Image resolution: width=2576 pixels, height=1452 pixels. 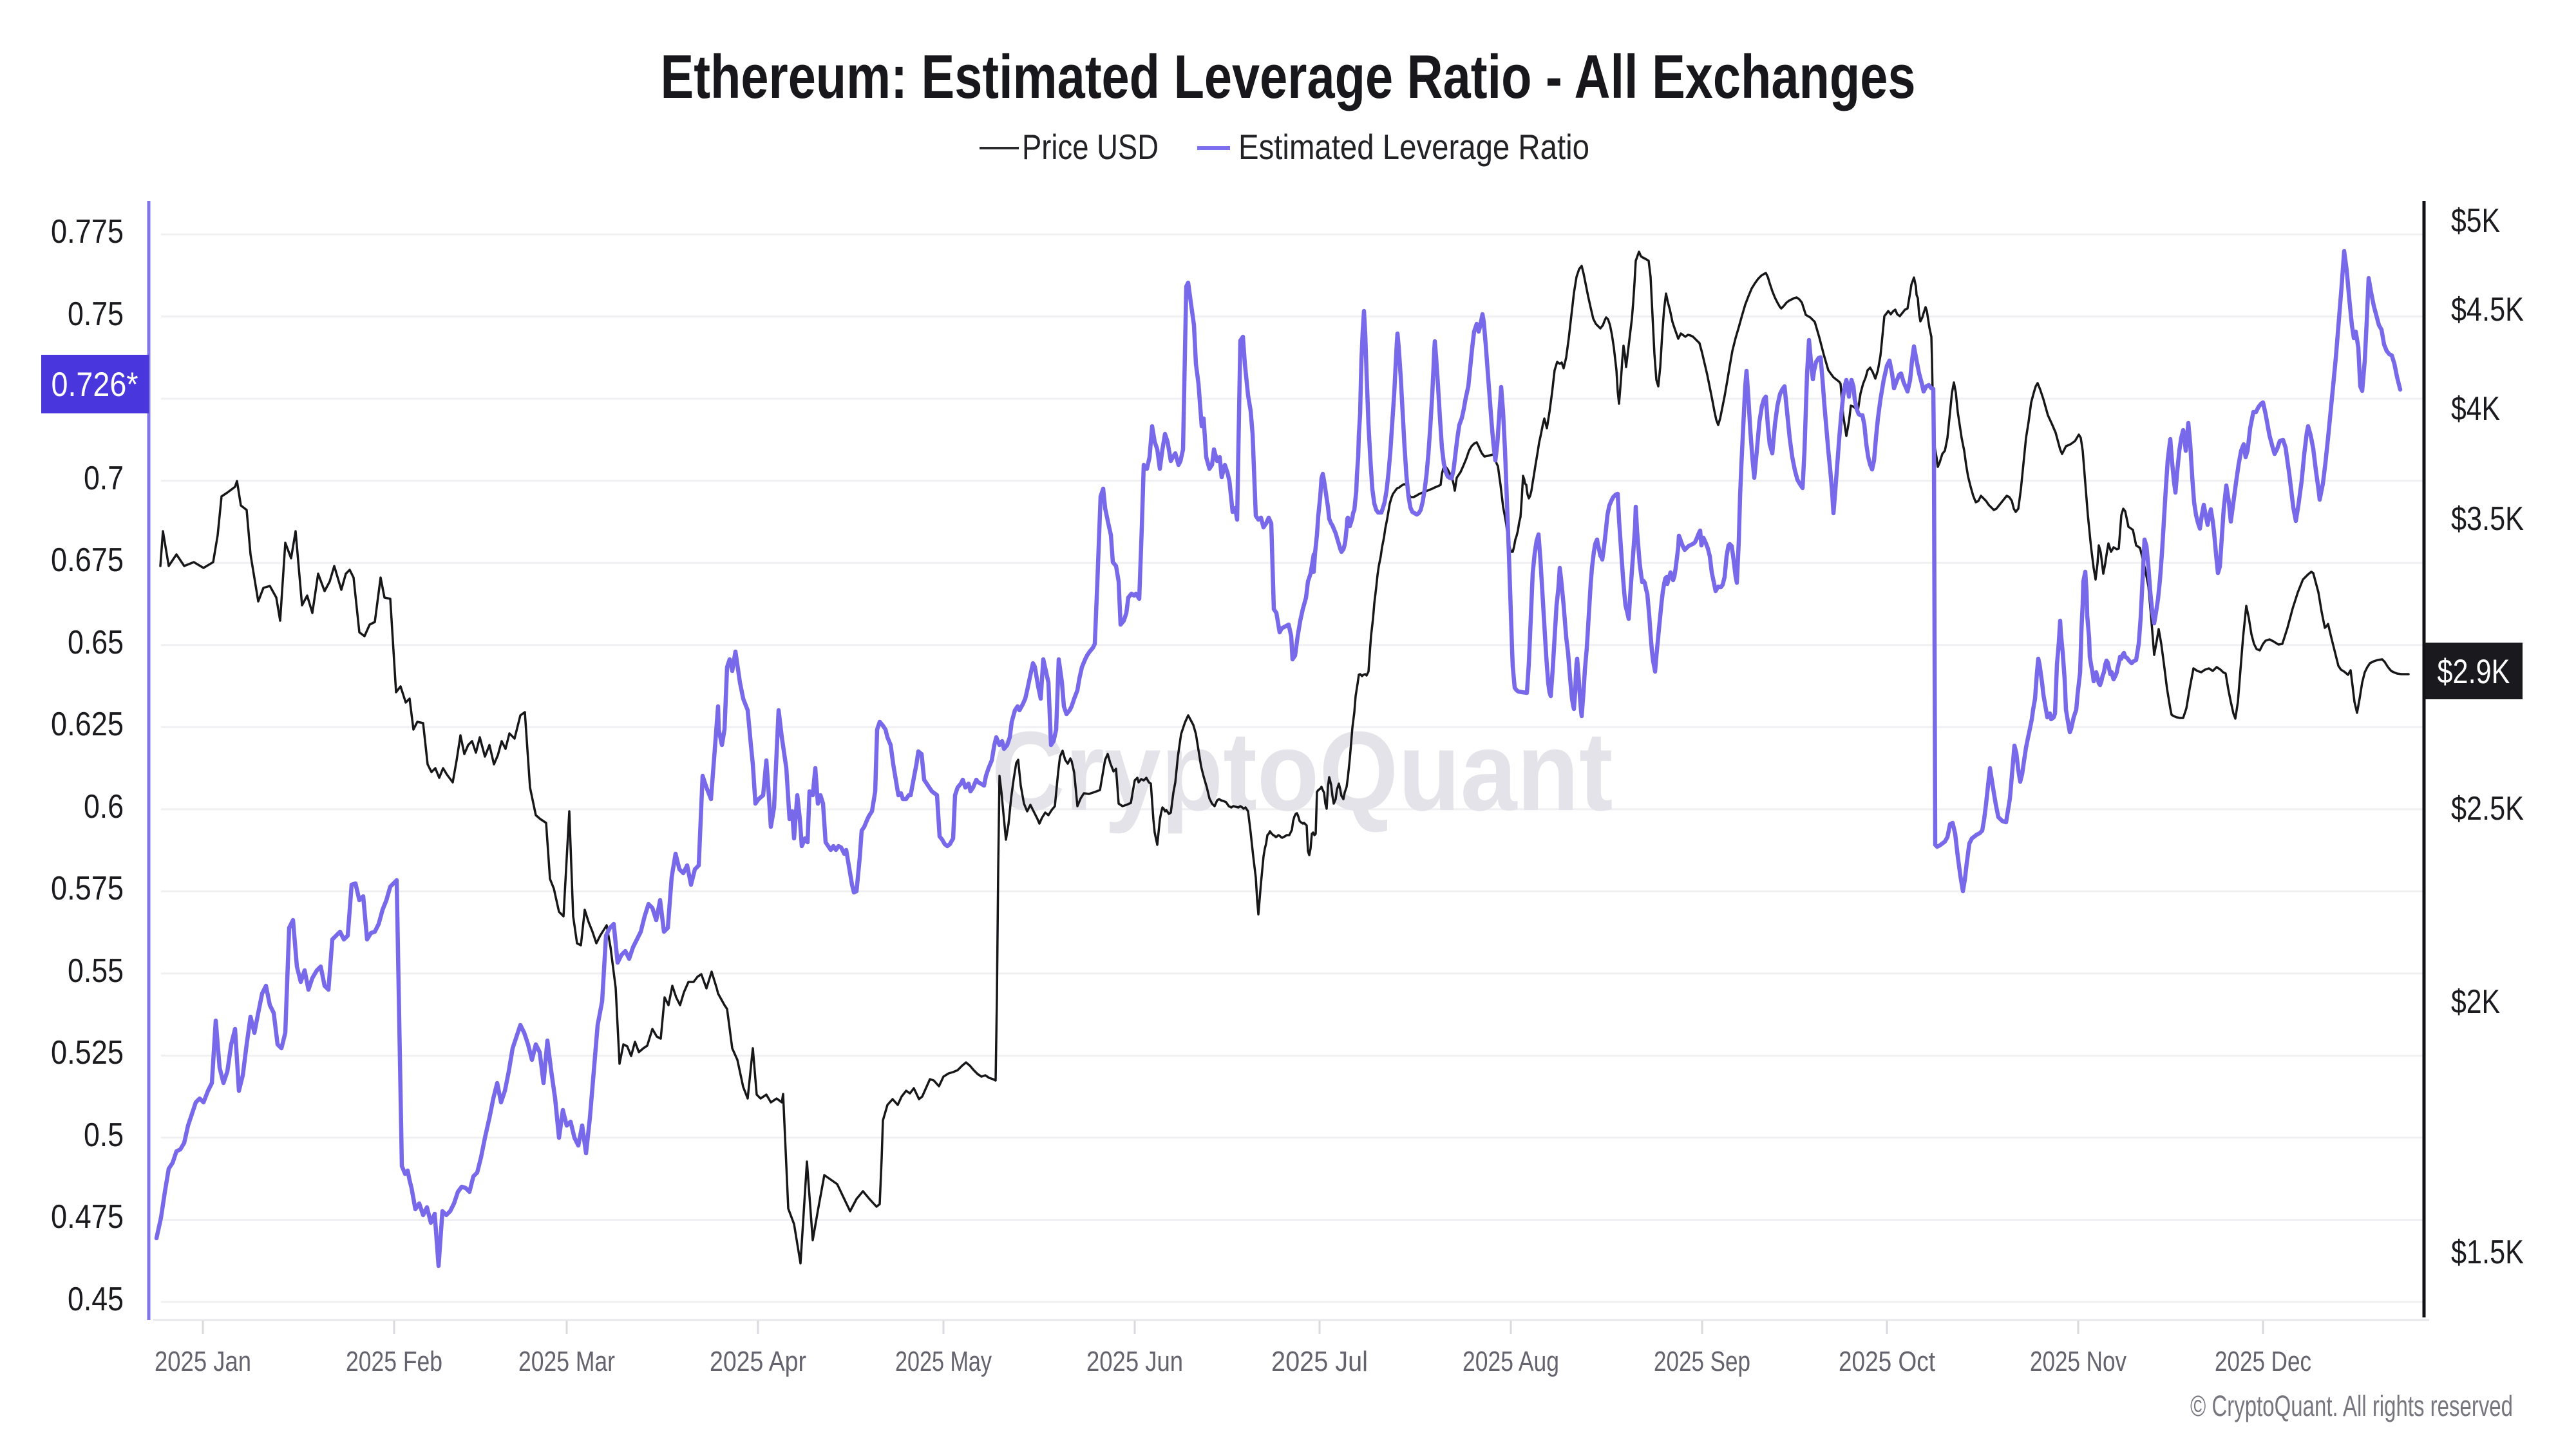 I want to click on svg-text: 0.6, so click(x=104, y=806).